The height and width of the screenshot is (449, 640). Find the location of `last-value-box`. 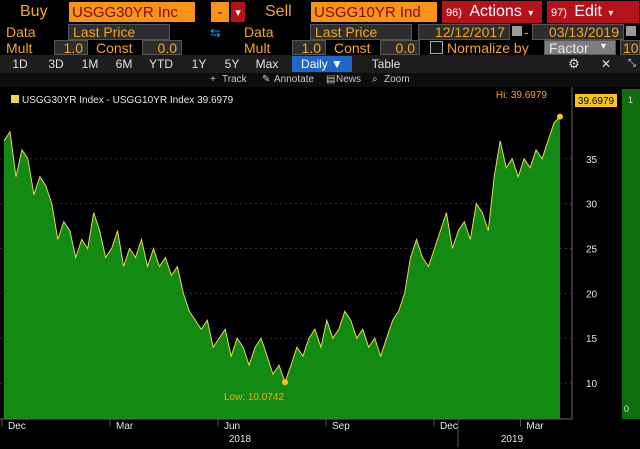

last-value-box is located at coordinates (596, 100).